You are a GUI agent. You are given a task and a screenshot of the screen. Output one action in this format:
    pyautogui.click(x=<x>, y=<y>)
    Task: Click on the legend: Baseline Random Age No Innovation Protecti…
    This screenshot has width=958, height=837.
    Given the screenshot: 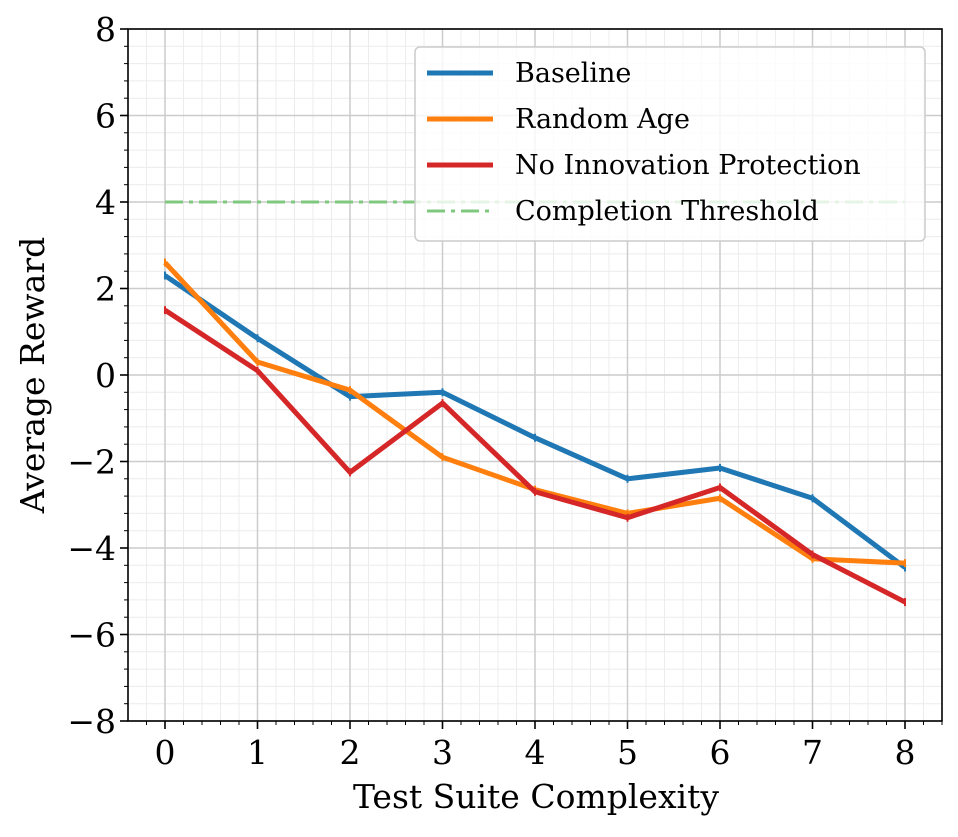 What is the action you would take?
    pyautogui.click(x=670, y=144)
    